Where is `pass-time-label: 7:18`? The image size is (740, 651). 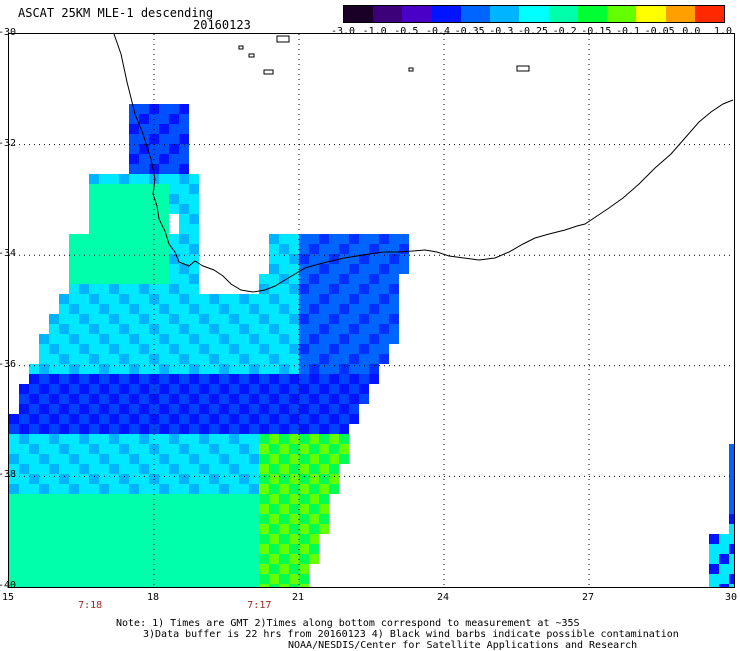
pass-time-label: 7:18 is located at coordinates (90, 605).